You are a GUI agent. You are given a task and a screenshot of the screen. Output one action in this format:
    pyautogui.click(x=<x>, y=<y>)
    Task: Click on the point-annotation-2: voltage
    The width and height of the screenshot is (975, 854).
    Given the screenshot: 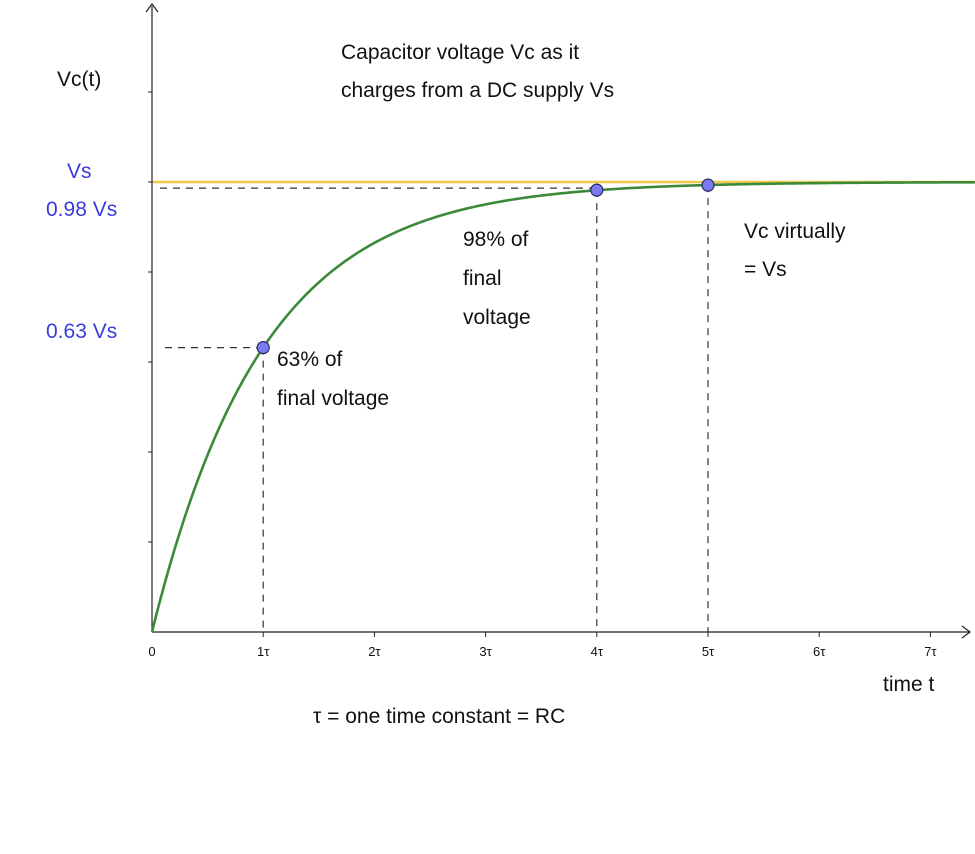 What is the action you would take?
    pyautogui.click(x=497, y=317)
    